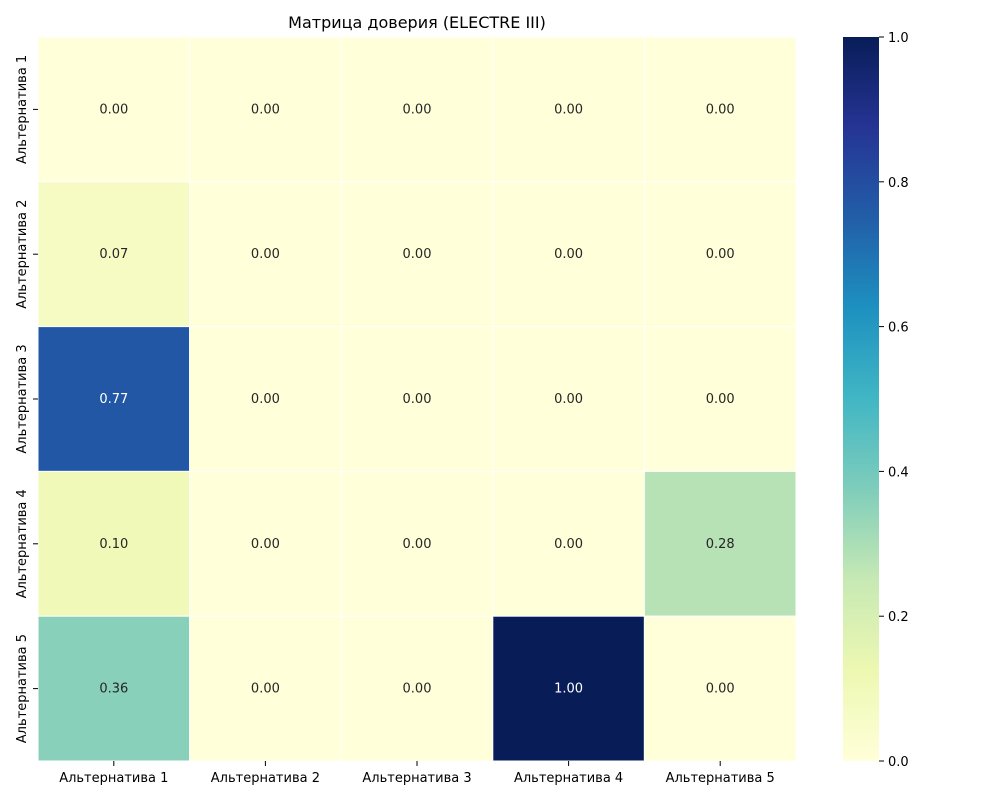 Image resolution: width=1000 pixels, height=800 pixels. I want to click on x-tick-label: Альтернатива 4, so click(568, 778).